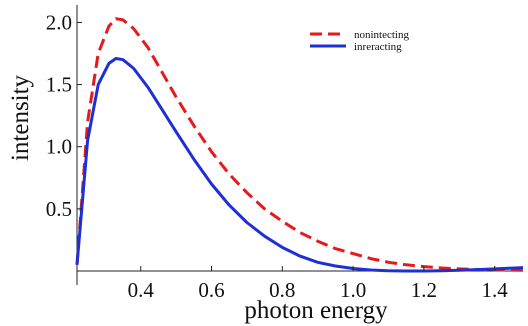 The height and width of the screenshot is (326, 528). I want to click on x-tick-label: 0.4, so click(141, 290).